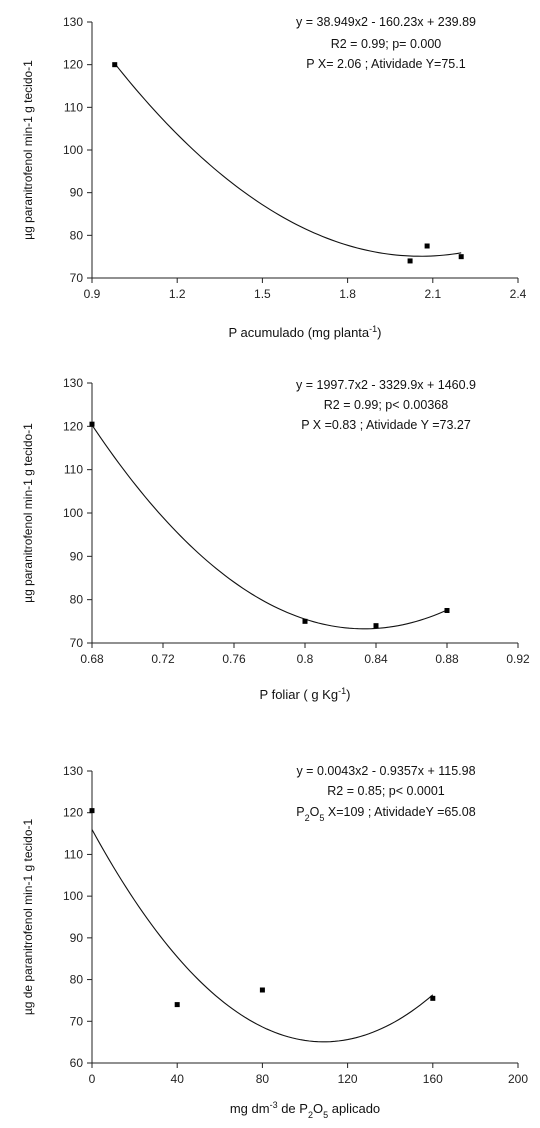  I want to click on x-tick-label: 160, so click(433, 1079).